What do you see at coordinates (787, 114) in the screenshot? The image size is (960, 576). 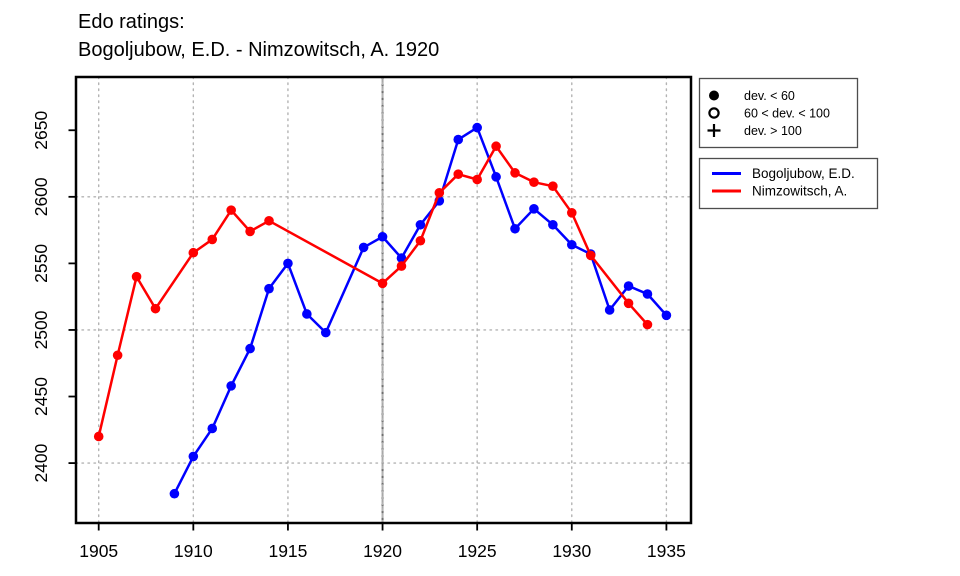 I see `symbol-legend-label-2: 60 < dev. < 100` at bounding box center [787, 114].